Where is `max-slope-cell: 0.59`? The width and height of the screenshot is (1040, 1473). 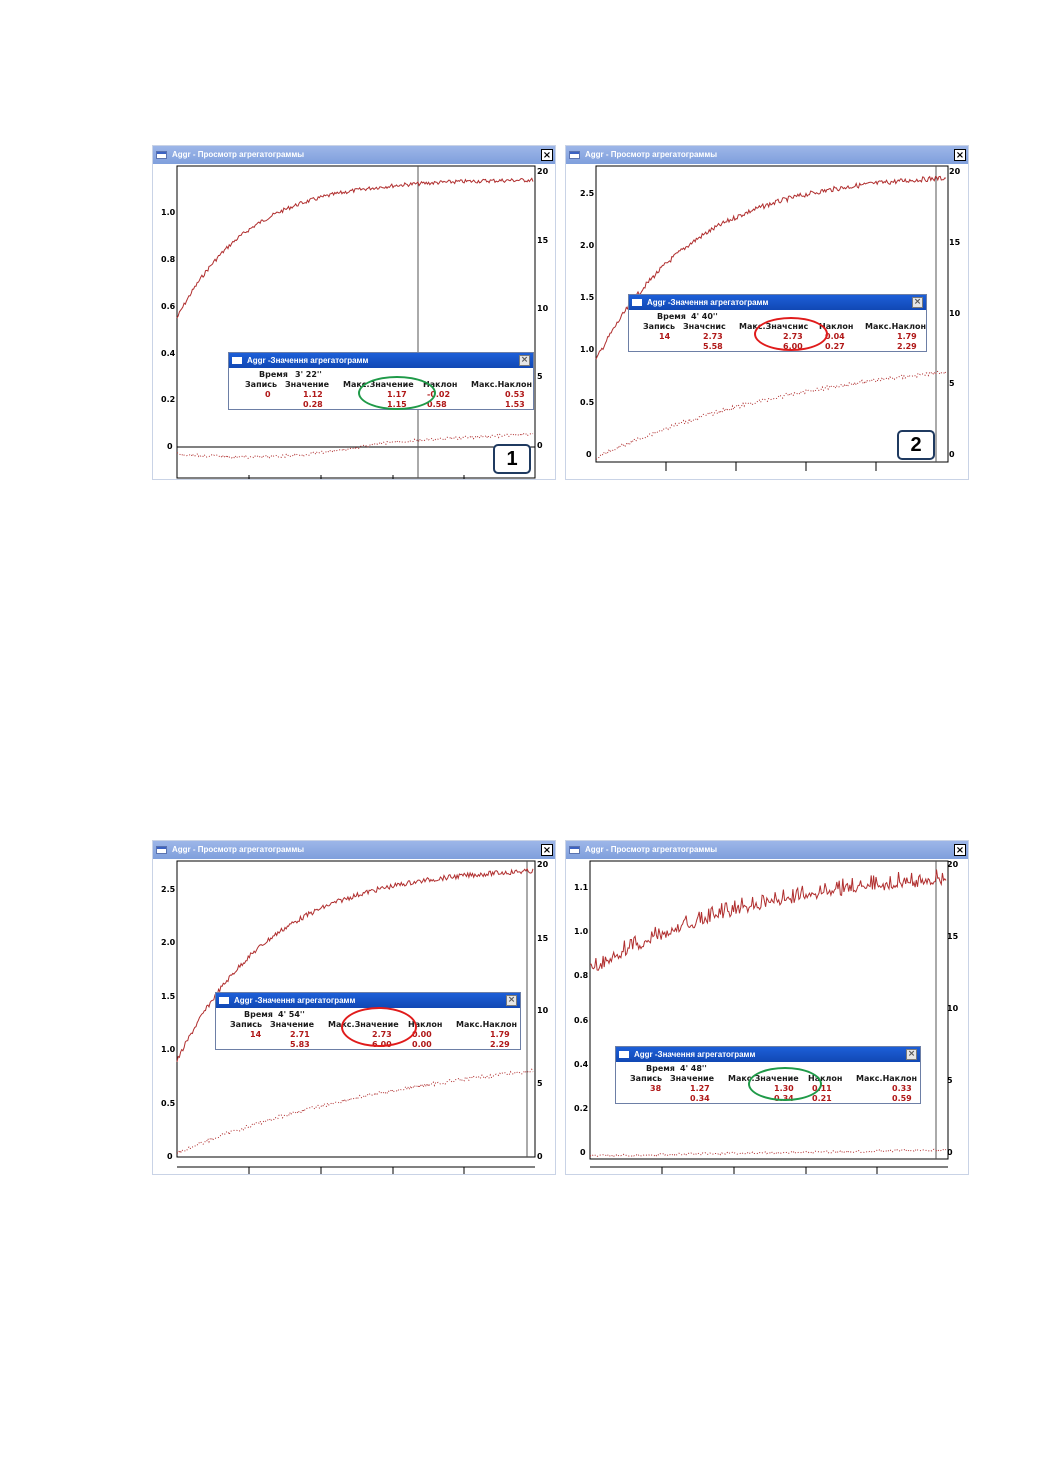 max-slope-cell: 0.59 is located at coordinates (902, 1098).